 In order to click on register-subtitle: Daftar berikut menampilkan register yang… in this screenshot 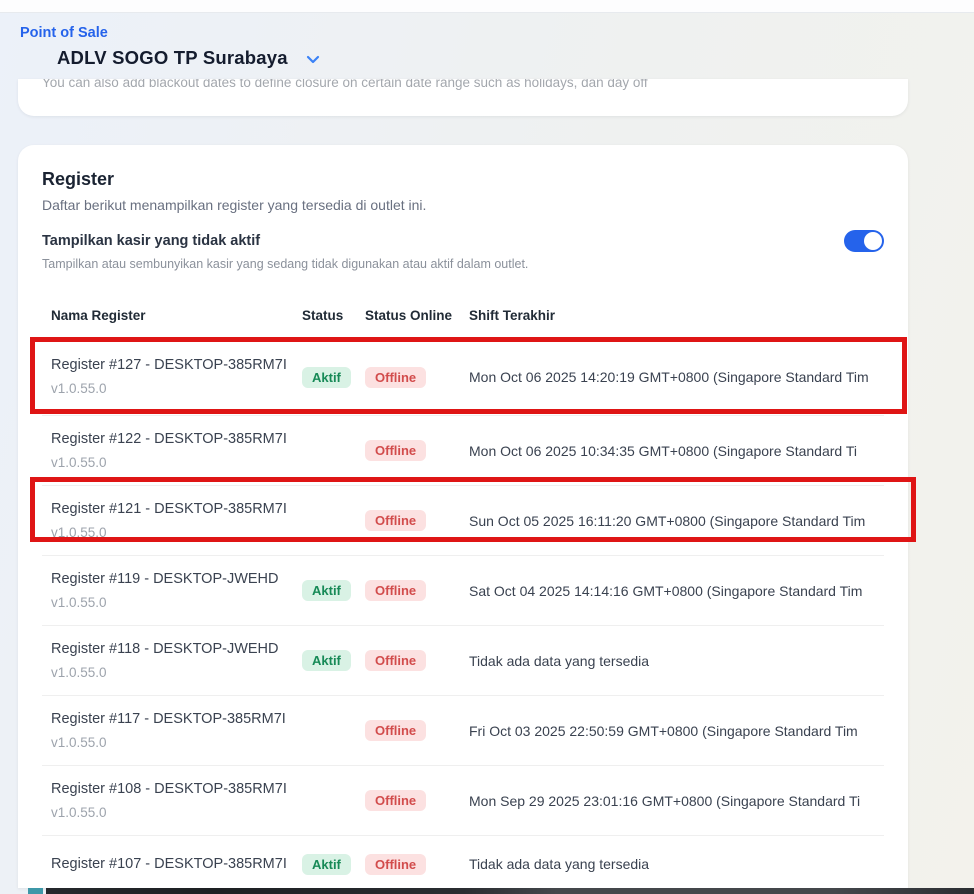, I will do `click(234, 205)`.